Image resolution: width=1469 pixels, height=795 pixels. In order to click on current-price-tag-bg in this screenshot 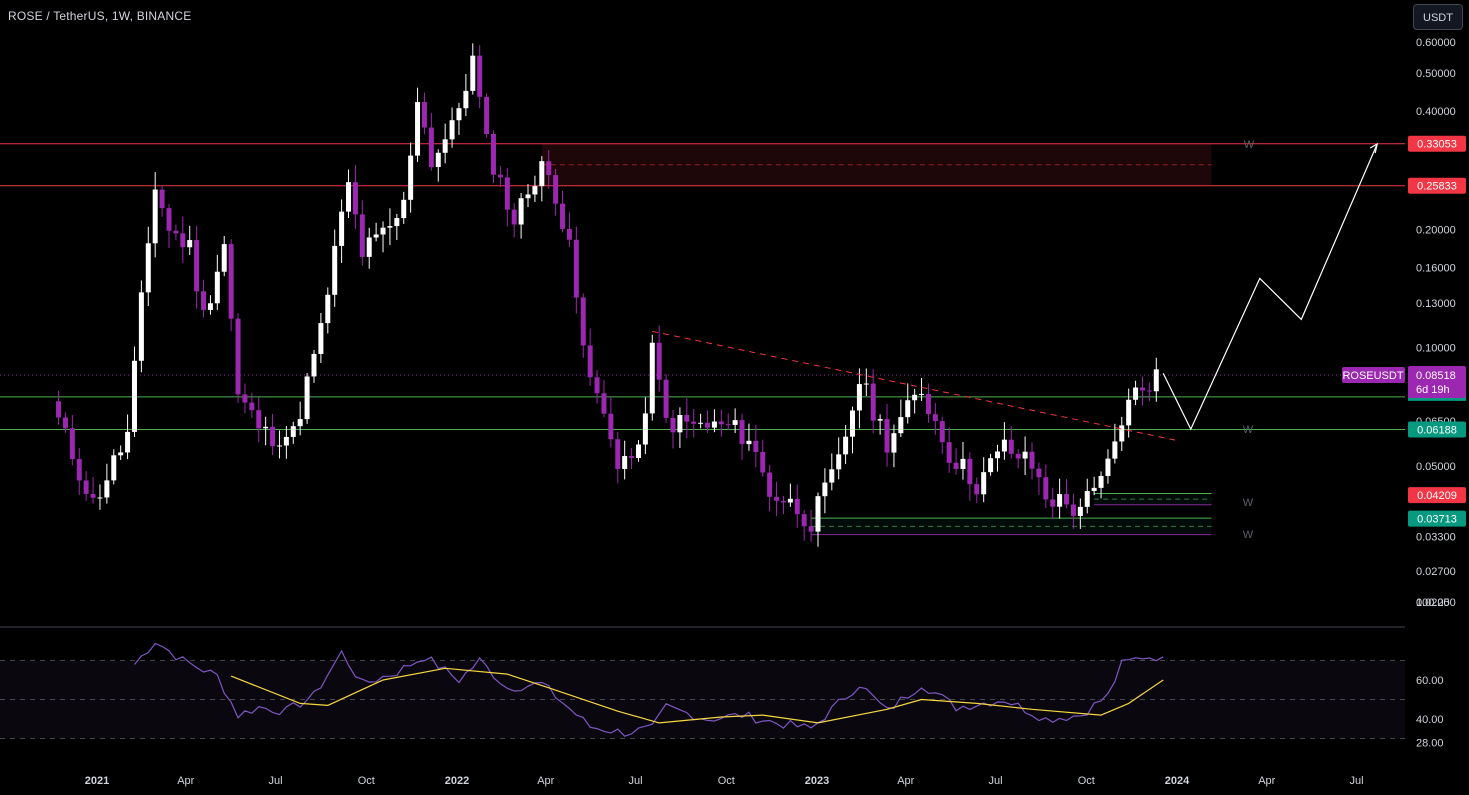, I will do `click(1437, 381)`.